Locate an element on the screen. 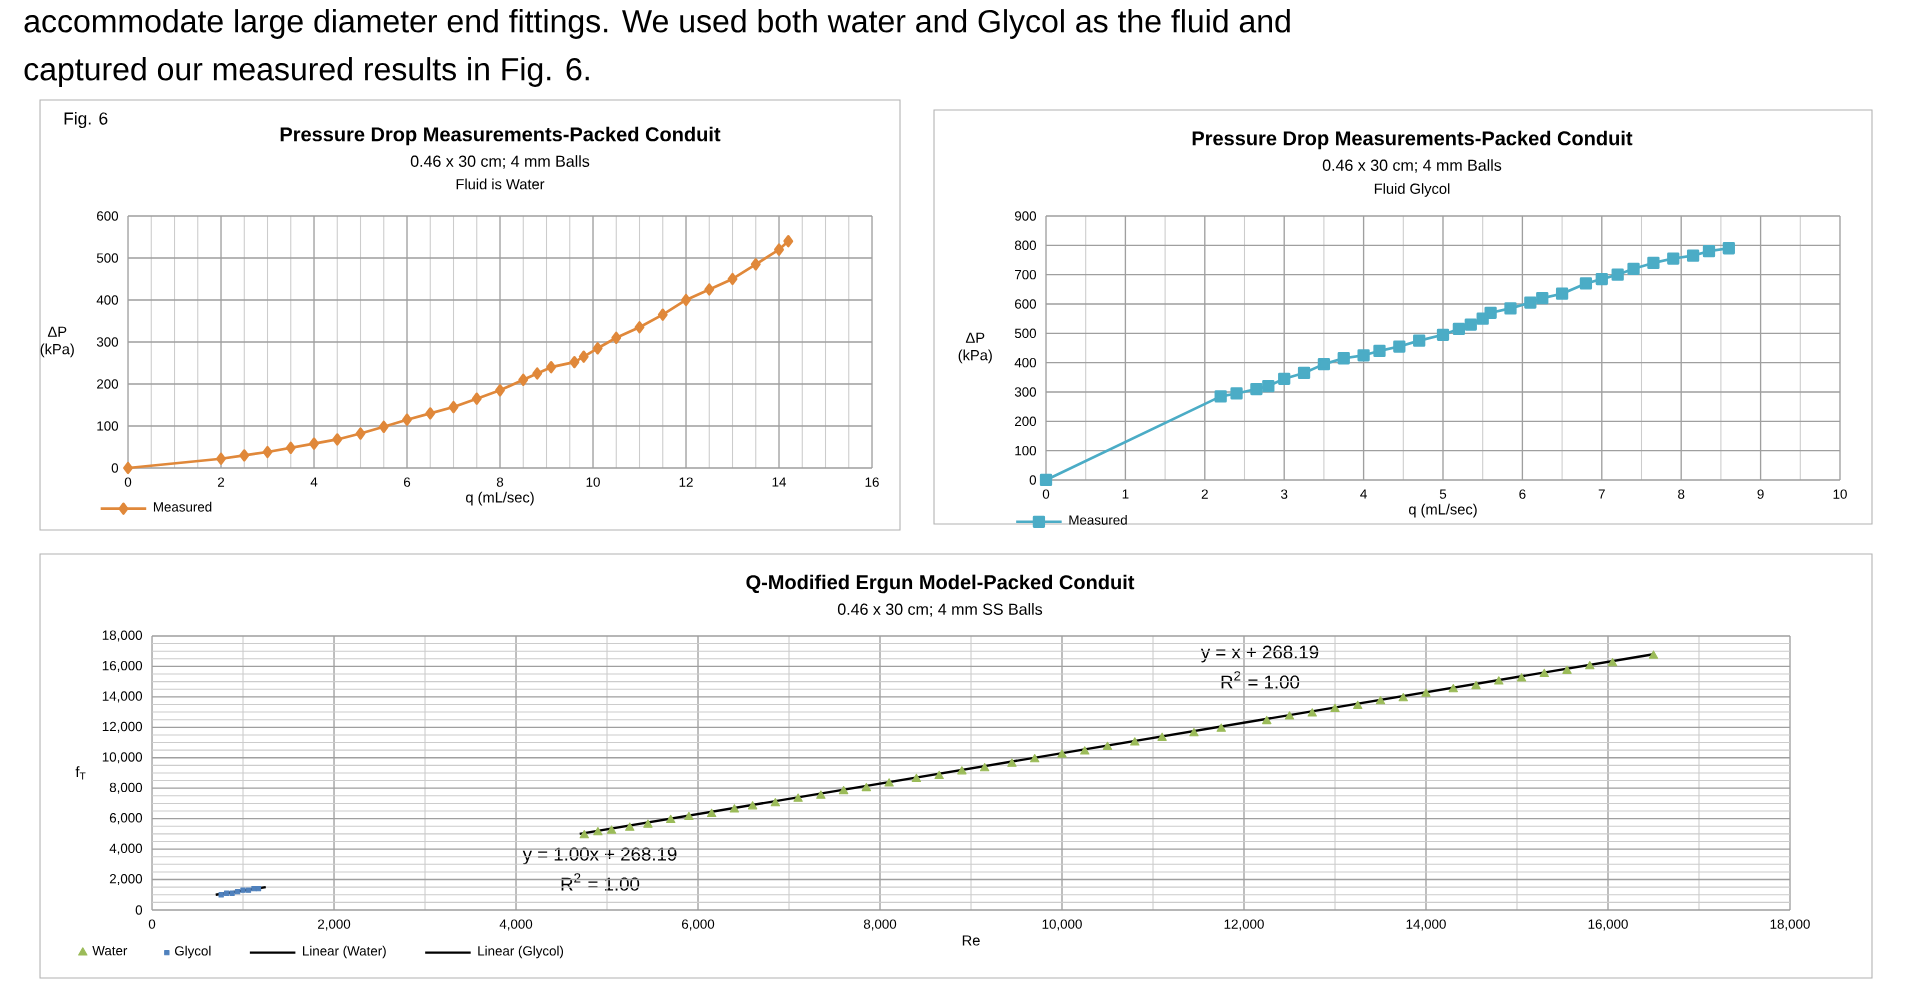  chart-subtitle: 0.46 x 30 cm; 4 mm SS Balls is located at coordinates (940, 610).